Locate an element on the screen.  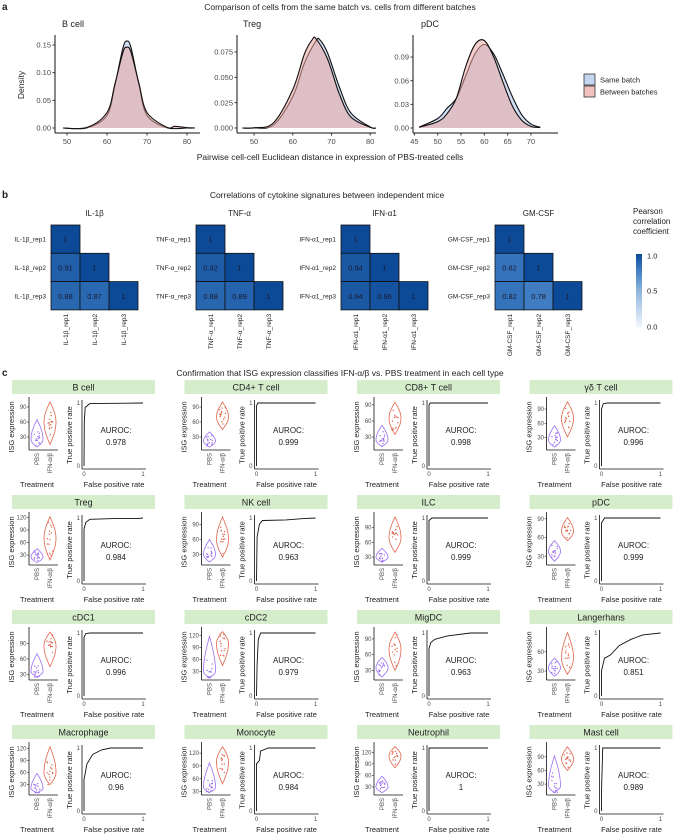
x-tick-label: 70 is located at coordinates (531, 141).